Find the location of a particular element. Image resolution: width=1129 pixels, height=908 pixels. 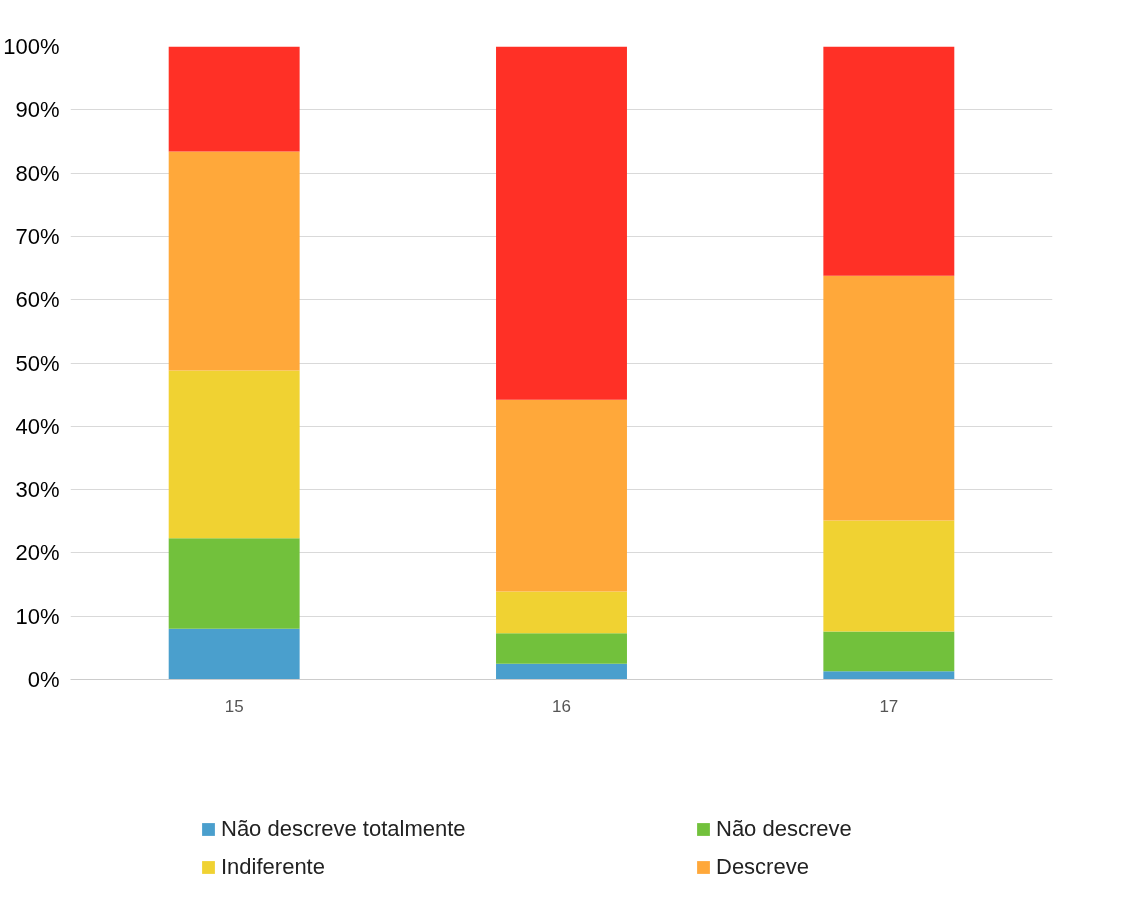

legend-label: Não descreve totalmente is located at coordinates (344, 829).